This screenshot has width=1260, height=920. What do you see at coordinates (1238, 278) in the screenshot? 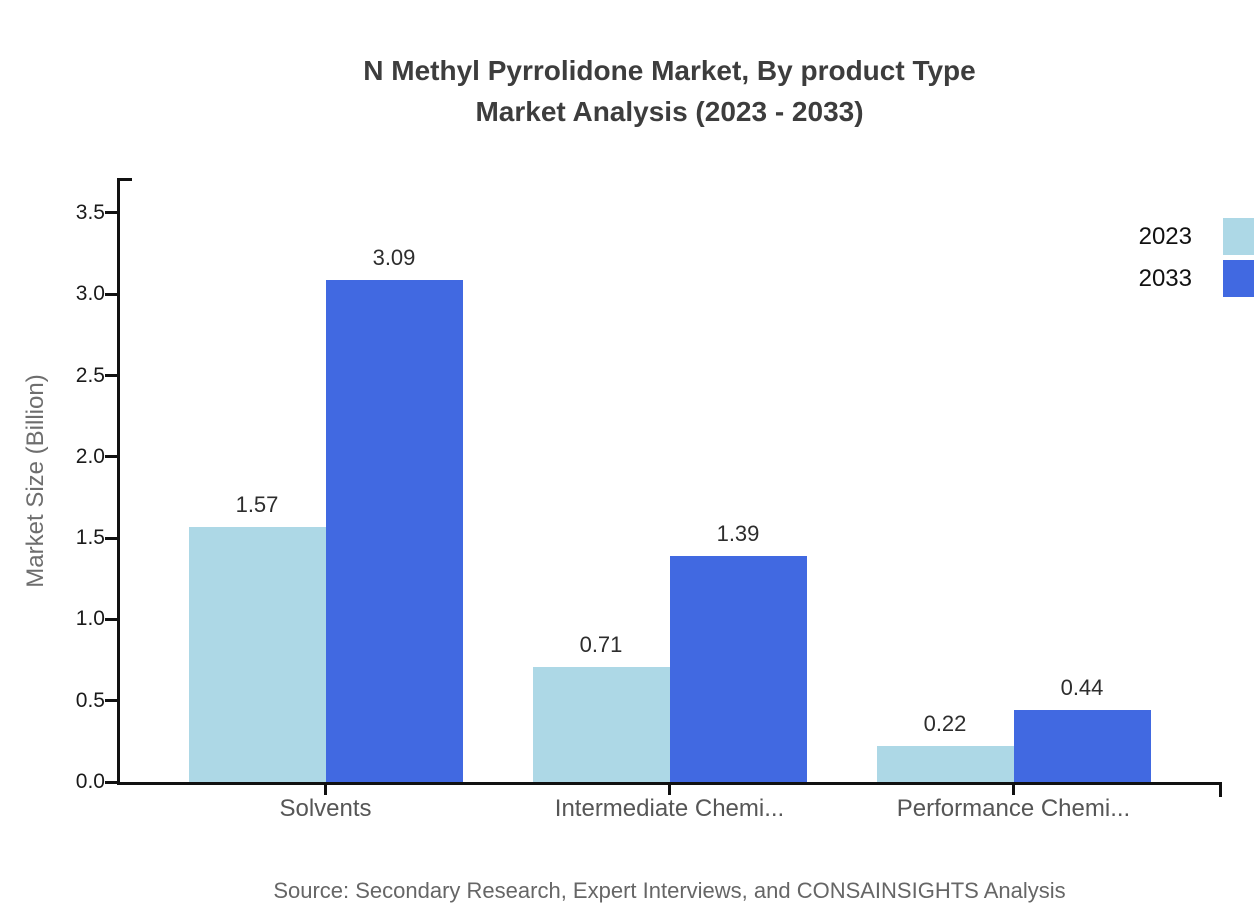
I see `legend-swatch-2033` at bounding box center [1238, 278].